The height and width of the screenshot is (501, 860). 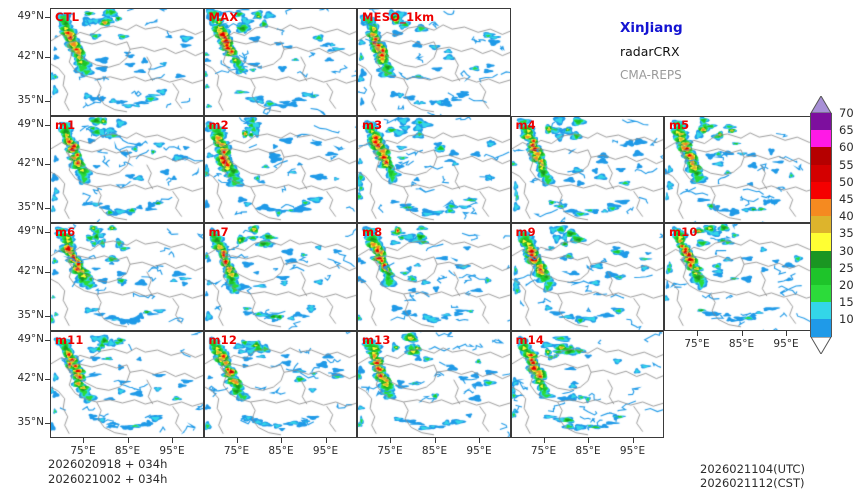 I want to click on panel-label: m6, so click(x=65, y=232).